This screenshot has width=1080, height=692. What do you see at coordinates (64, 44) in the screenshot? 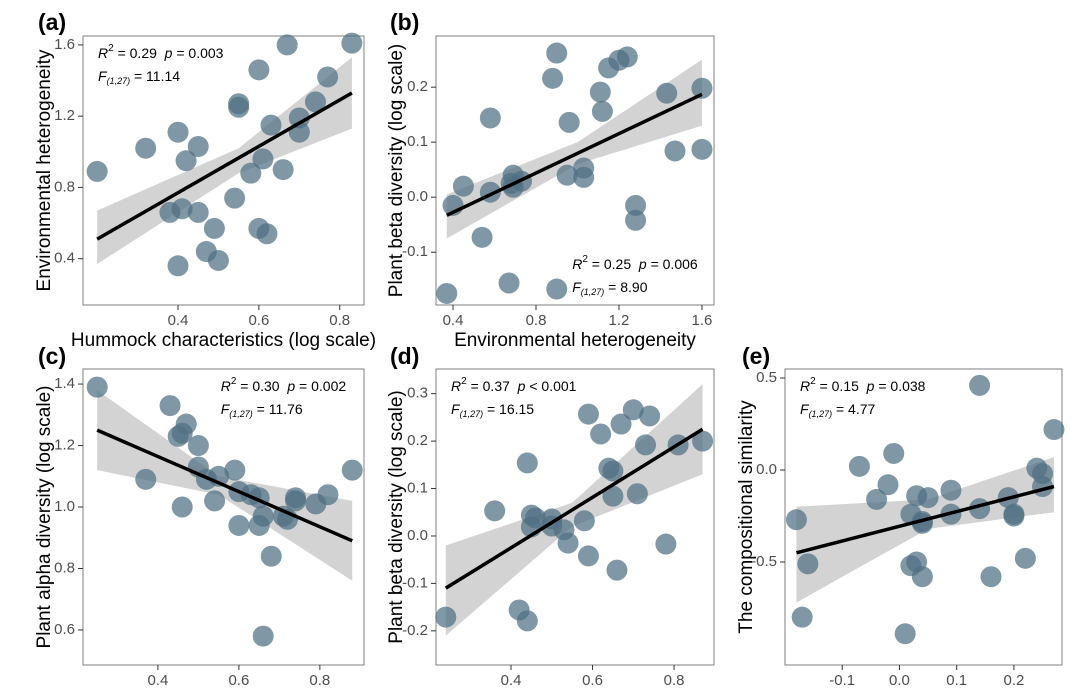
I see `y-tick-label: 1.6` at bounding box center [64, 44].